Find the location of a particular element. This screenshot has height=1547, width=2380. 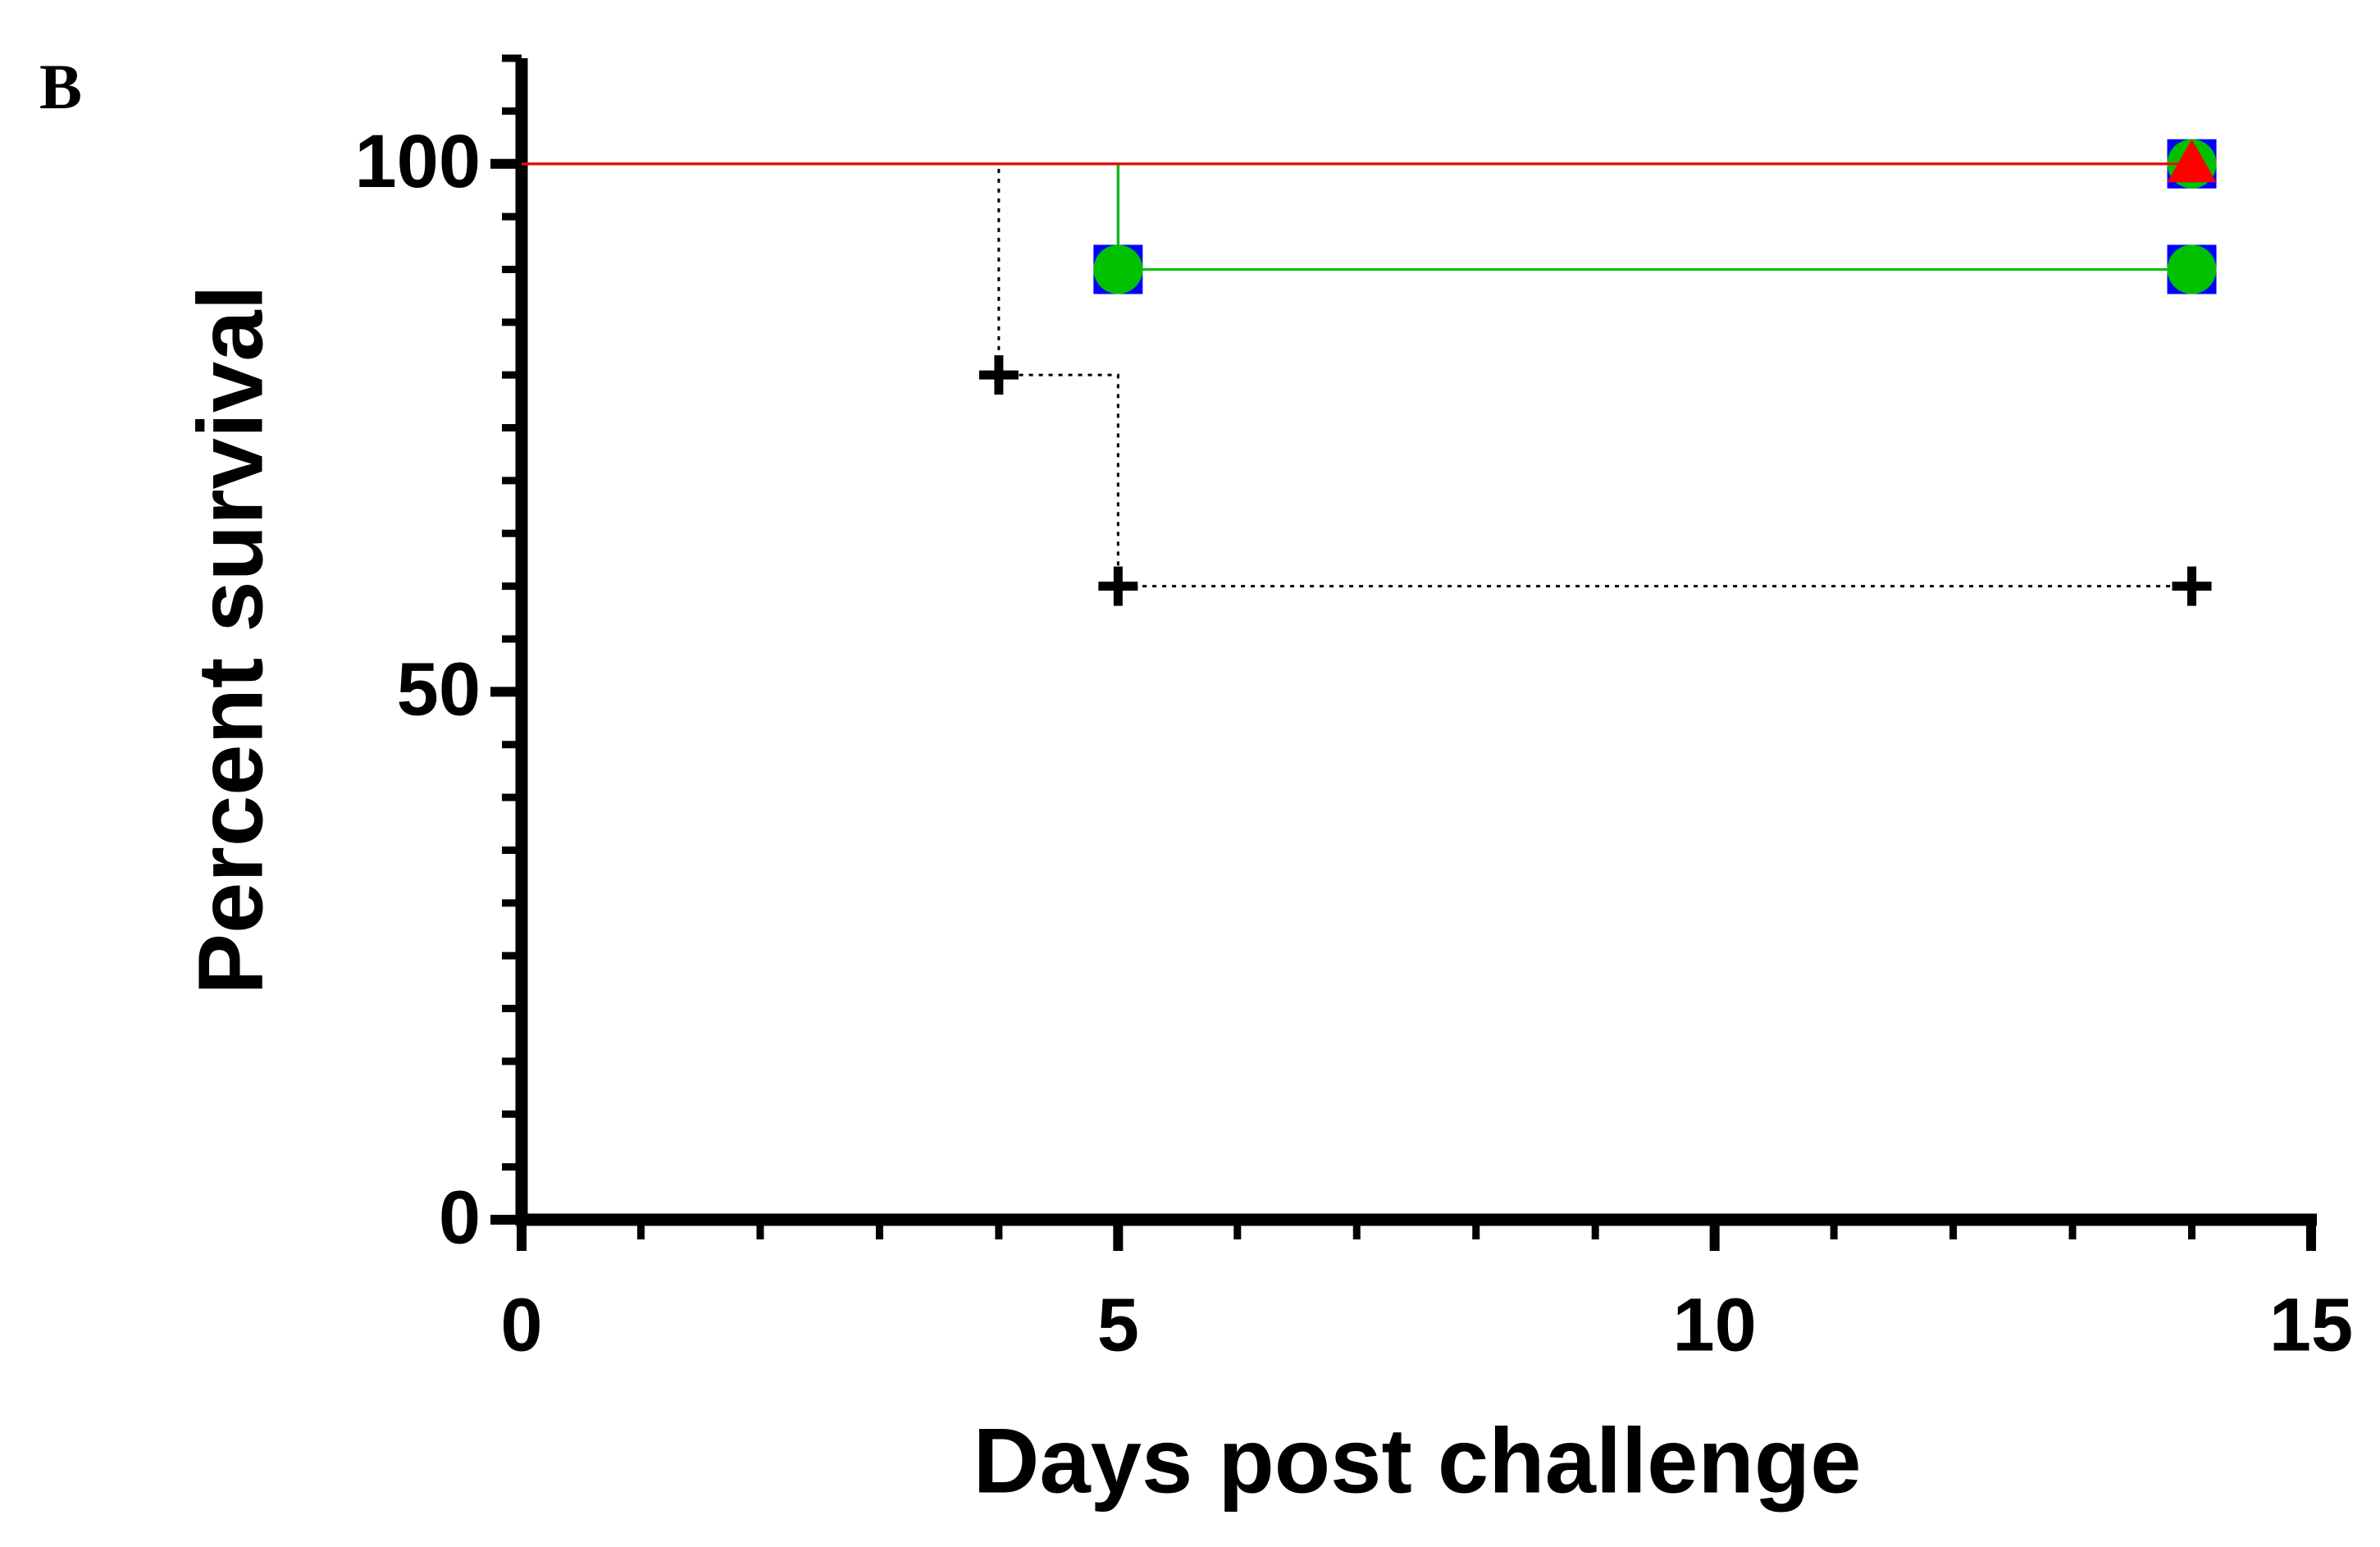

x-axis-title: Days post challenge is located at coordinates (1417, 1461).